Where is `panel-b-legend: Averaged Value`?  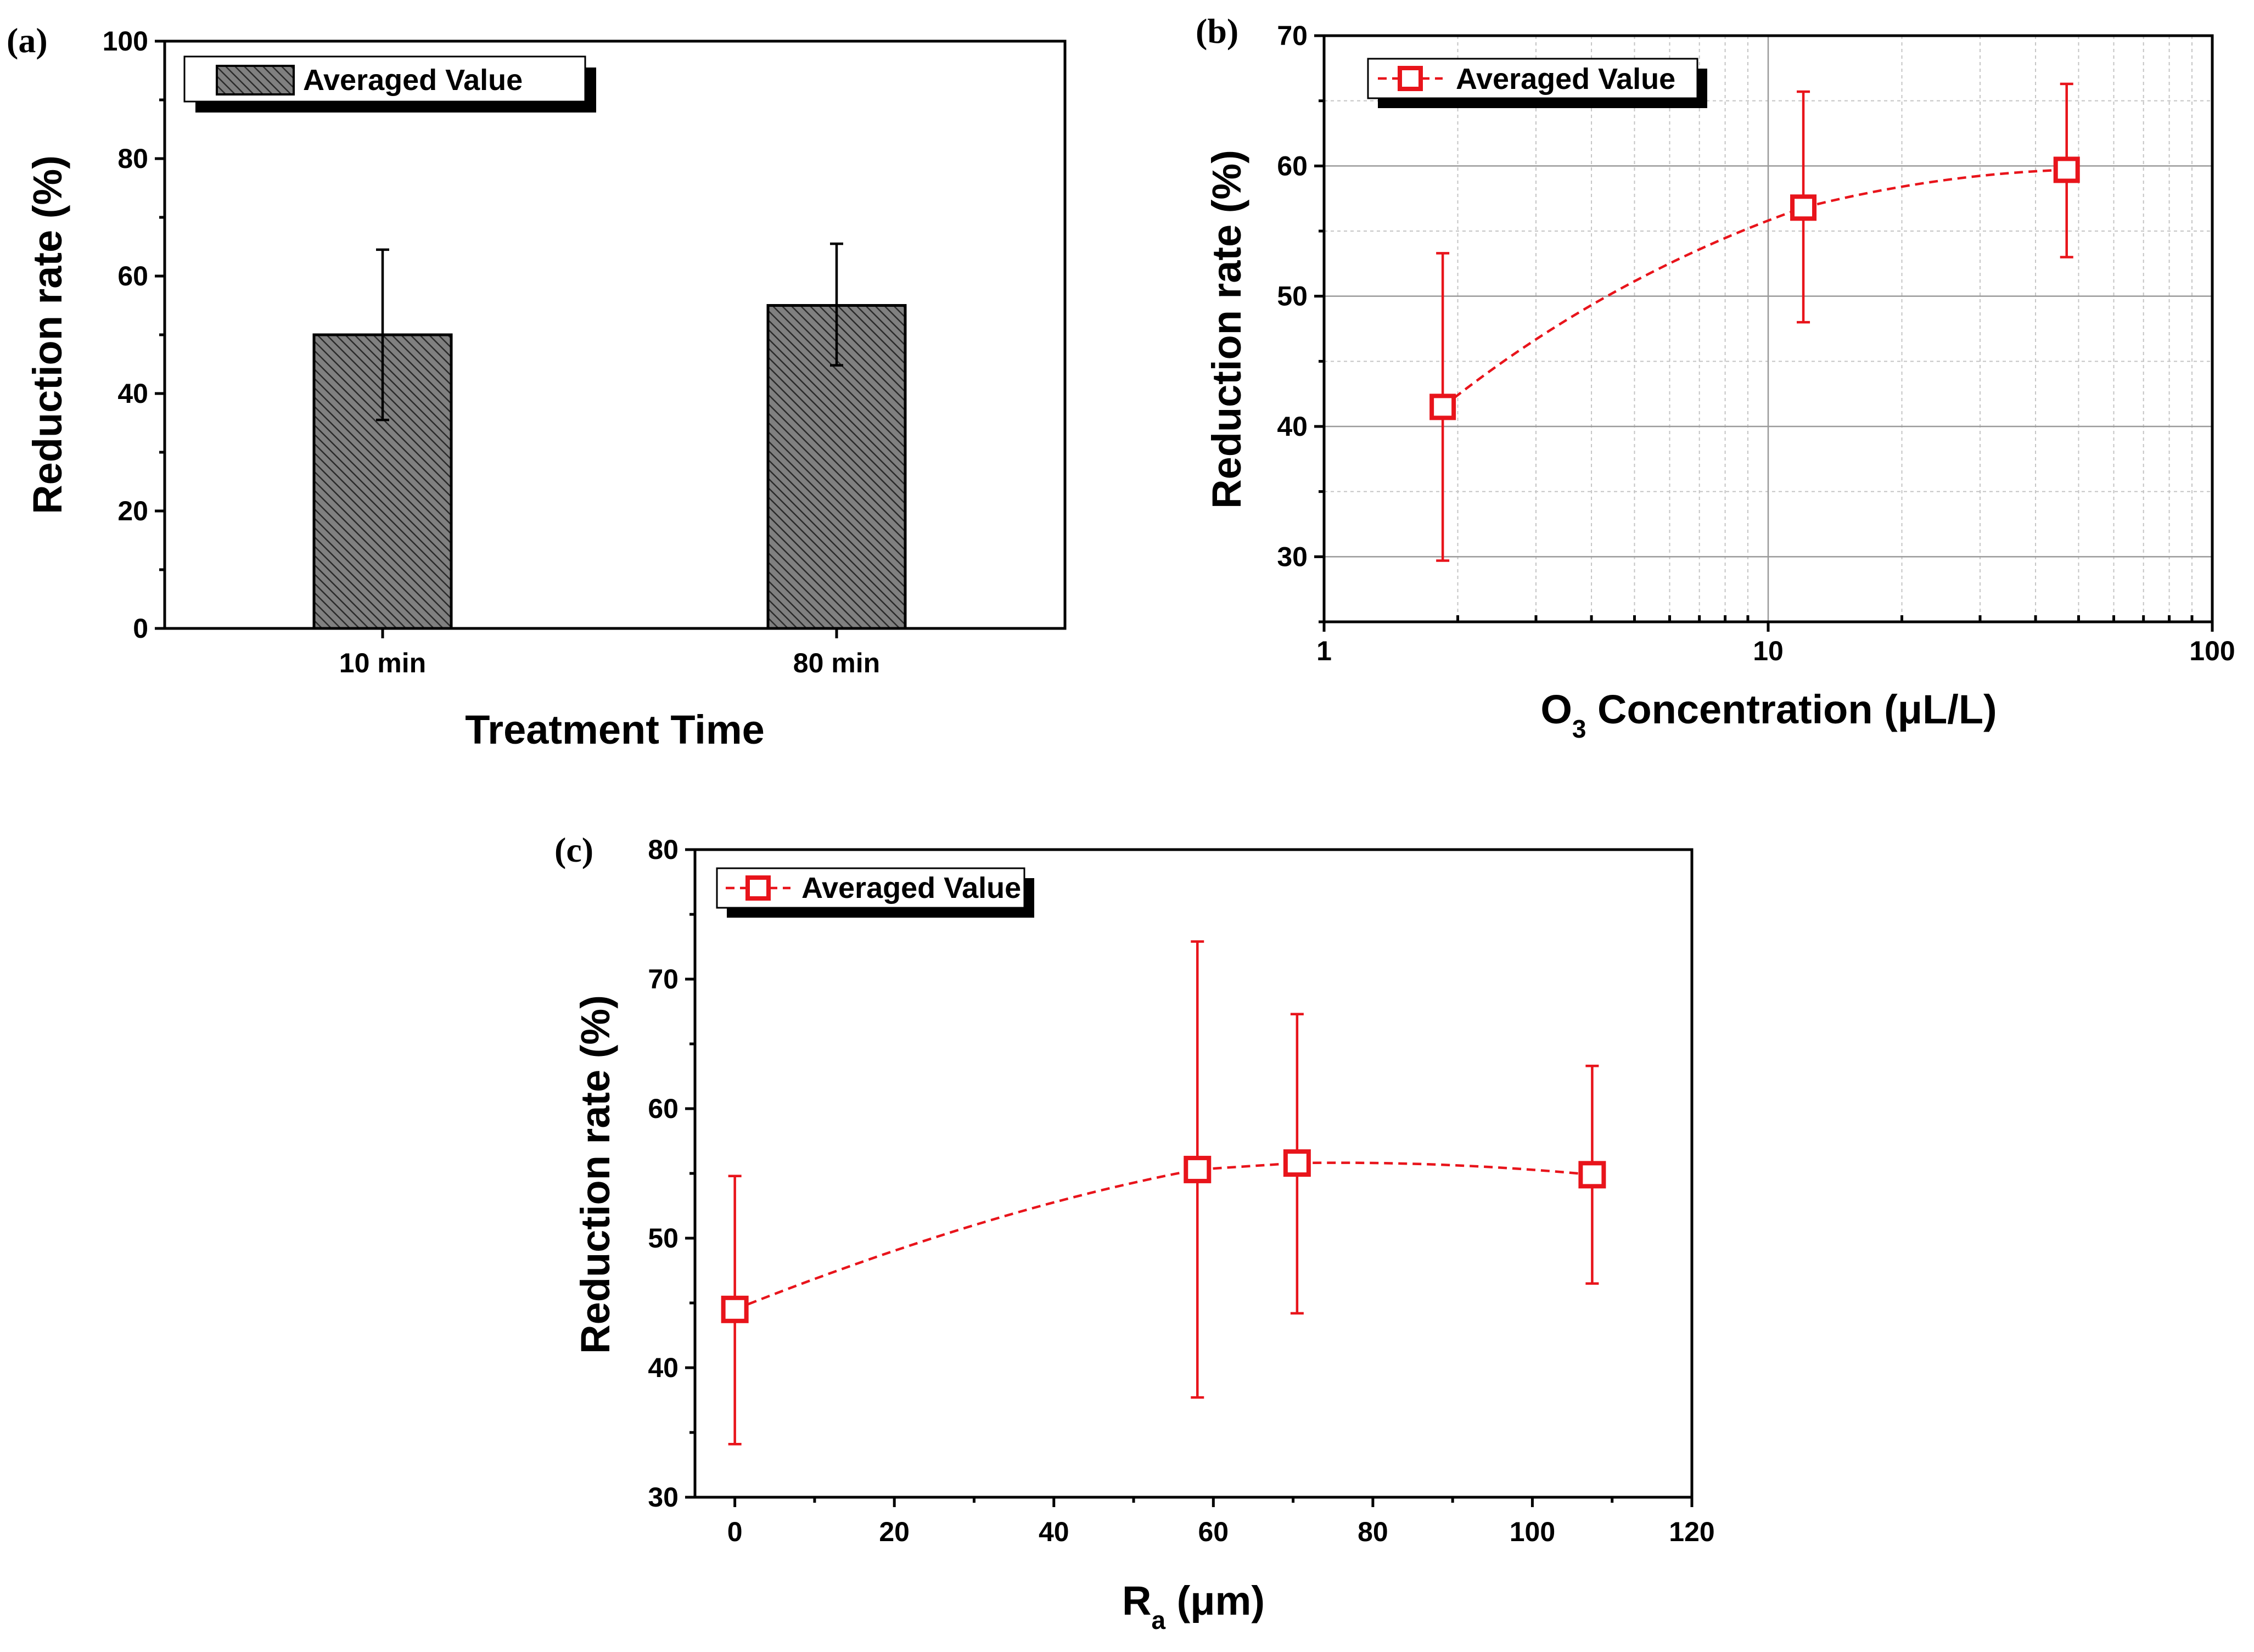 panel-b-legend: Averaged Value is located at coordinates (1537, 83).